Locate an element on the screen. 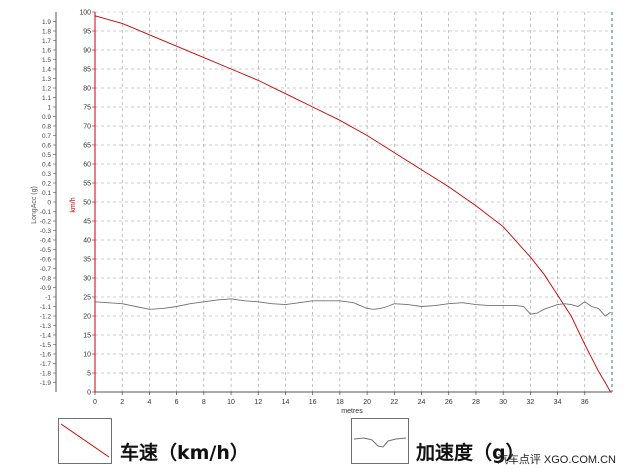 This screenshot has width=630, height=473. acc-tick-label: -0.2 is located at coordinates (46, 221).